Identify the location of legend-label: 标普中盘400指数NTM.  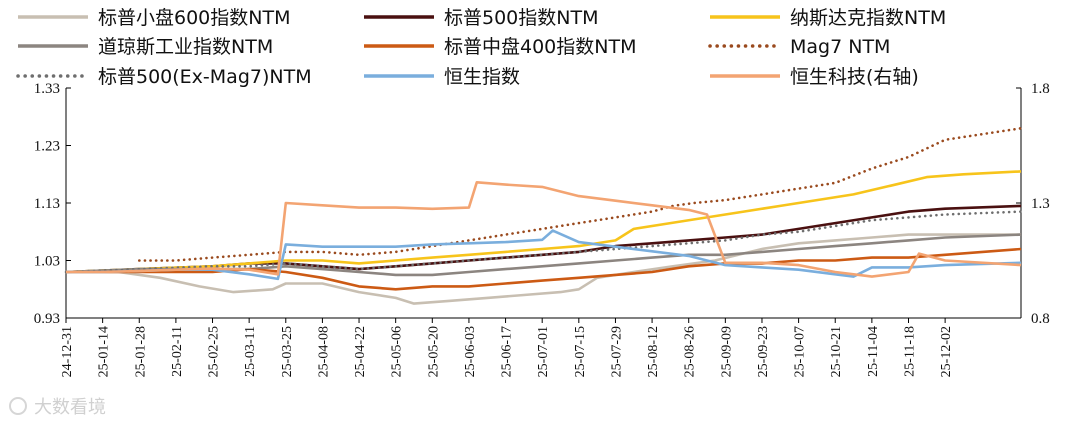
(540, 47).